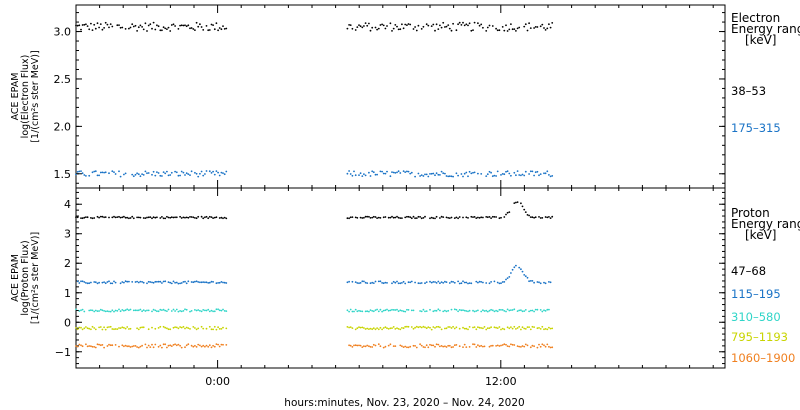  What do you see at coordinates (67, 204) in the screenshot?
I see `y-tick-label: 4` at bounding box center [67, 204].